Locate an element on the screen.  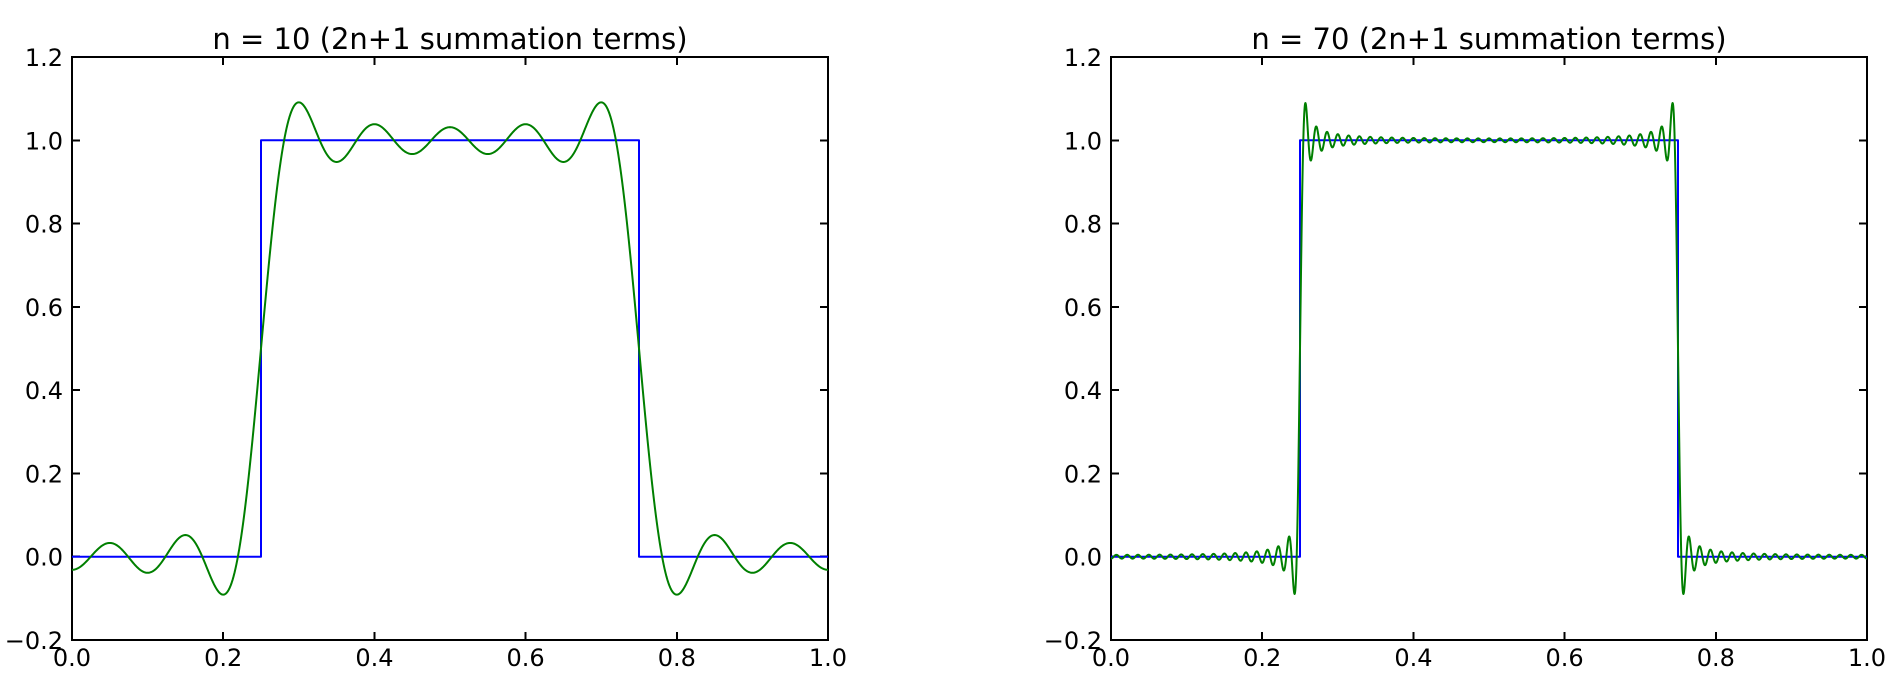
panel-right-title: n = 70 (2n+1 summation terms) is located at coordinates (1489, 39).